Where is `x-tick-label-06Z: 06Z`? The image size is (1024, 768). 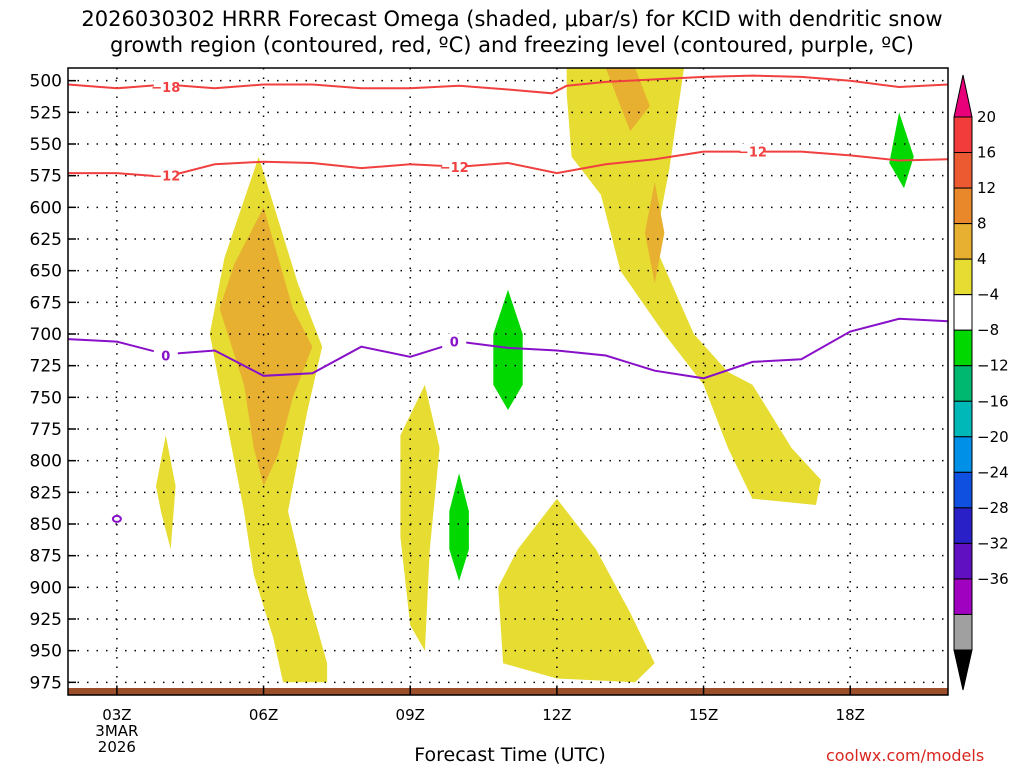 x-tick-label-06Z: 06Z is located at coordinates (263, 715).